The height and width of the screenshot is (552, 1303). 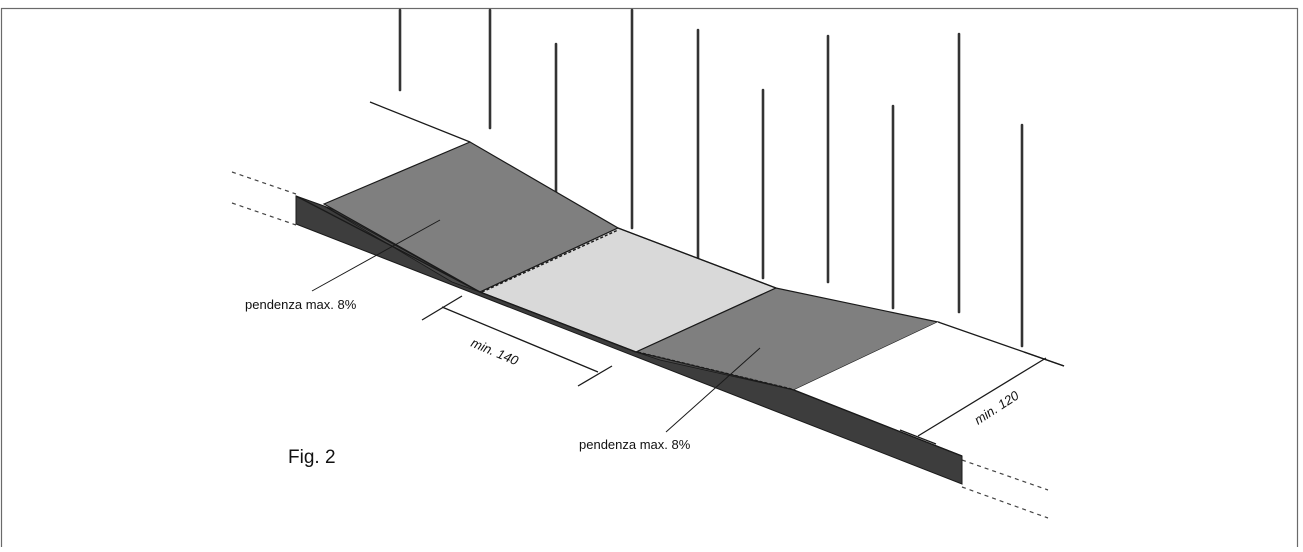 I want to click on back-edge-mid, so click(x=697, y=258).